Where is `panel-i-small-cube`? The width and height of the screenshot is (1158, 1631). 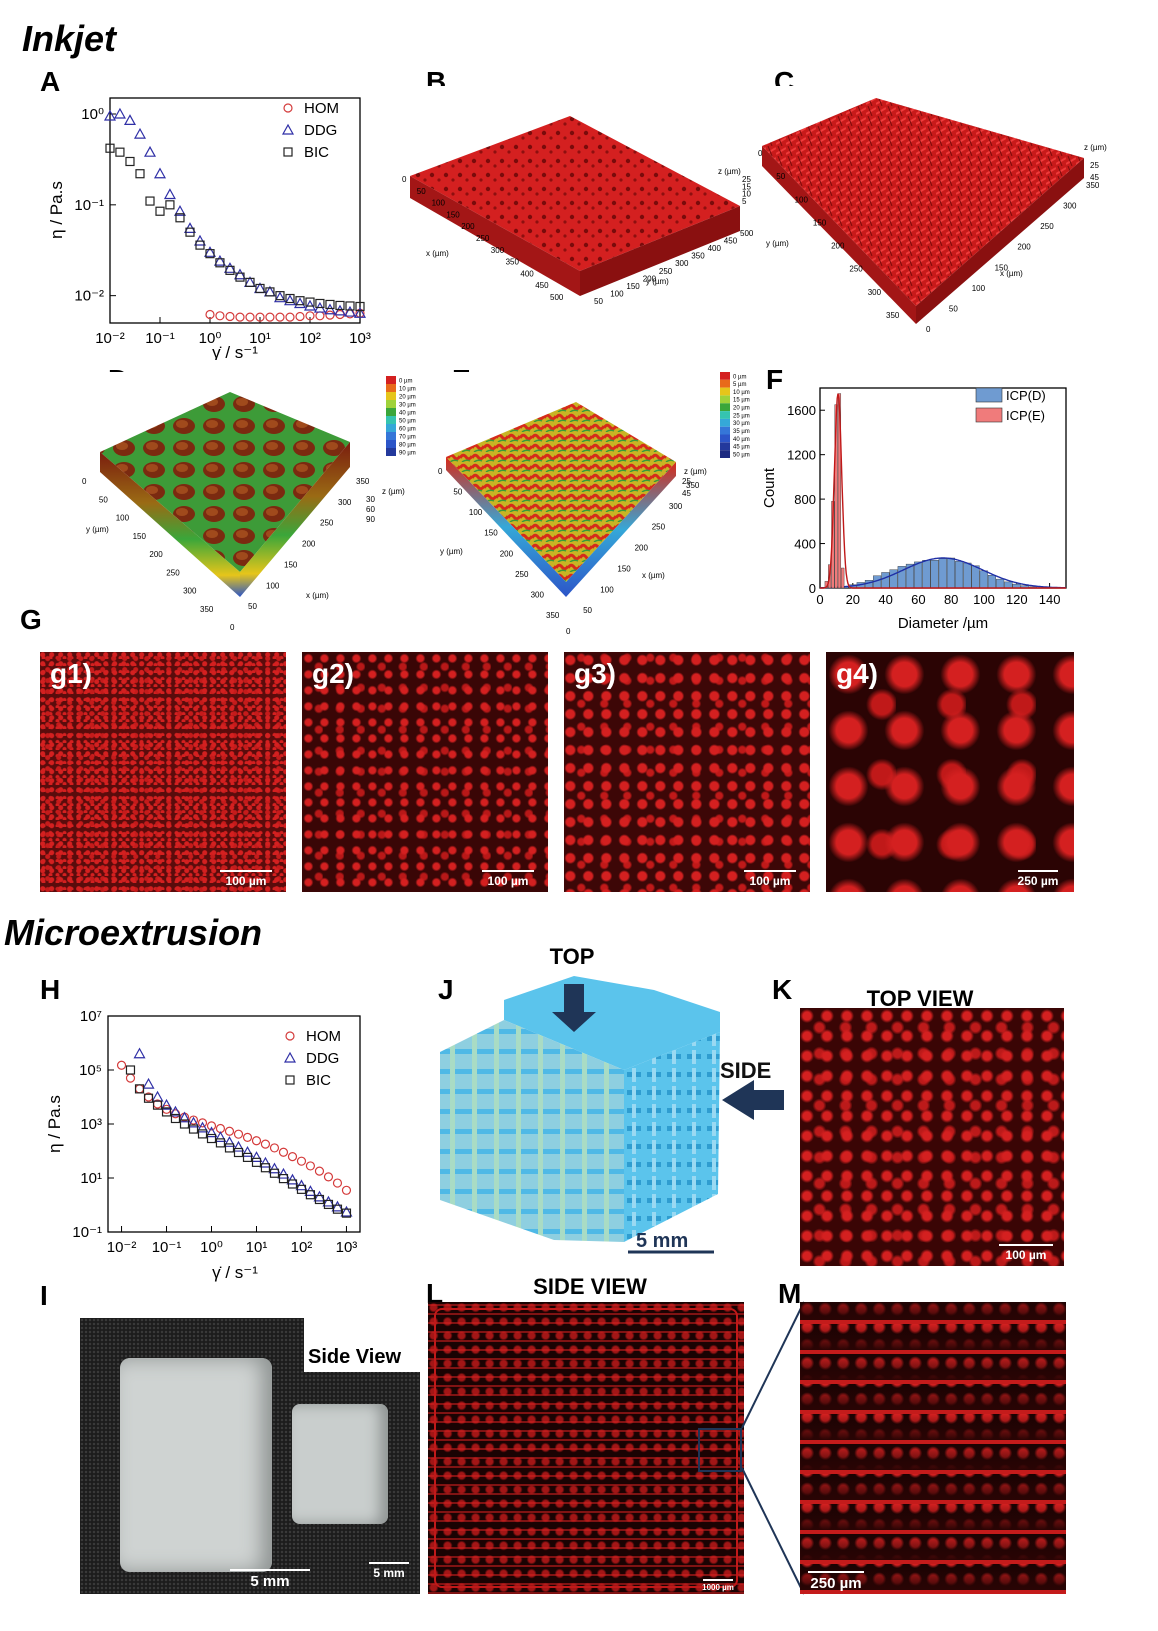
panel-i-small-cube is located at coordinates (340, 1464).